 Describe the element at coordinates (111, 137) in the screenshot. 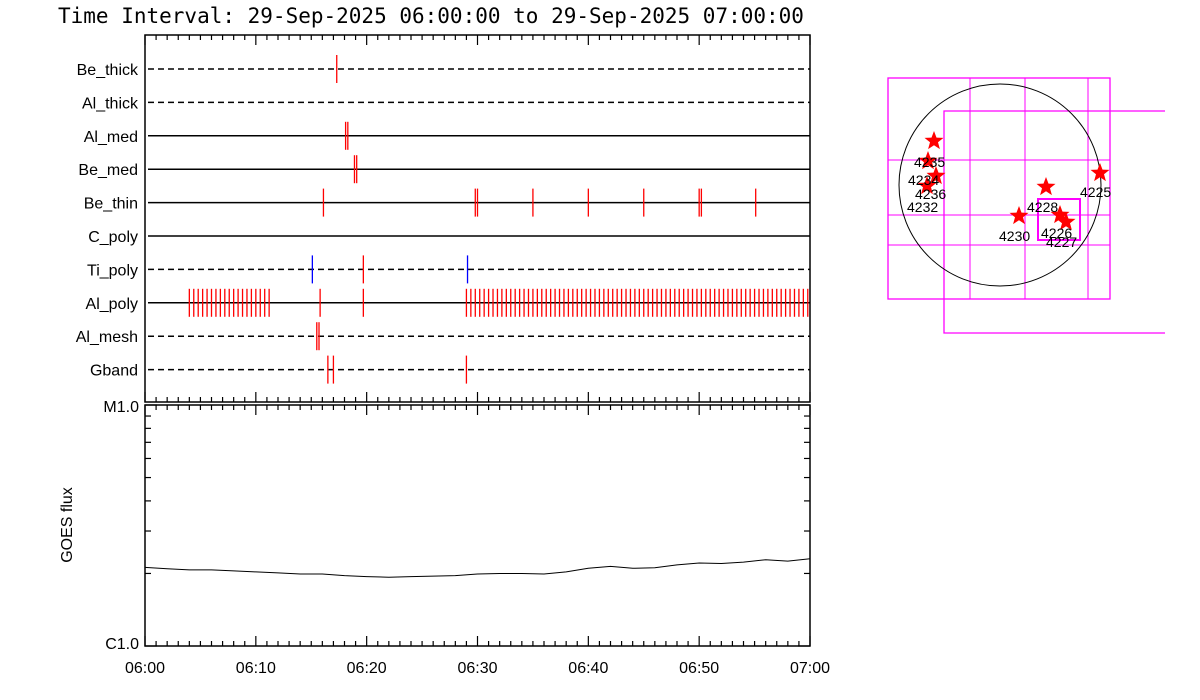

I see `row-label: Al_med` at that location.